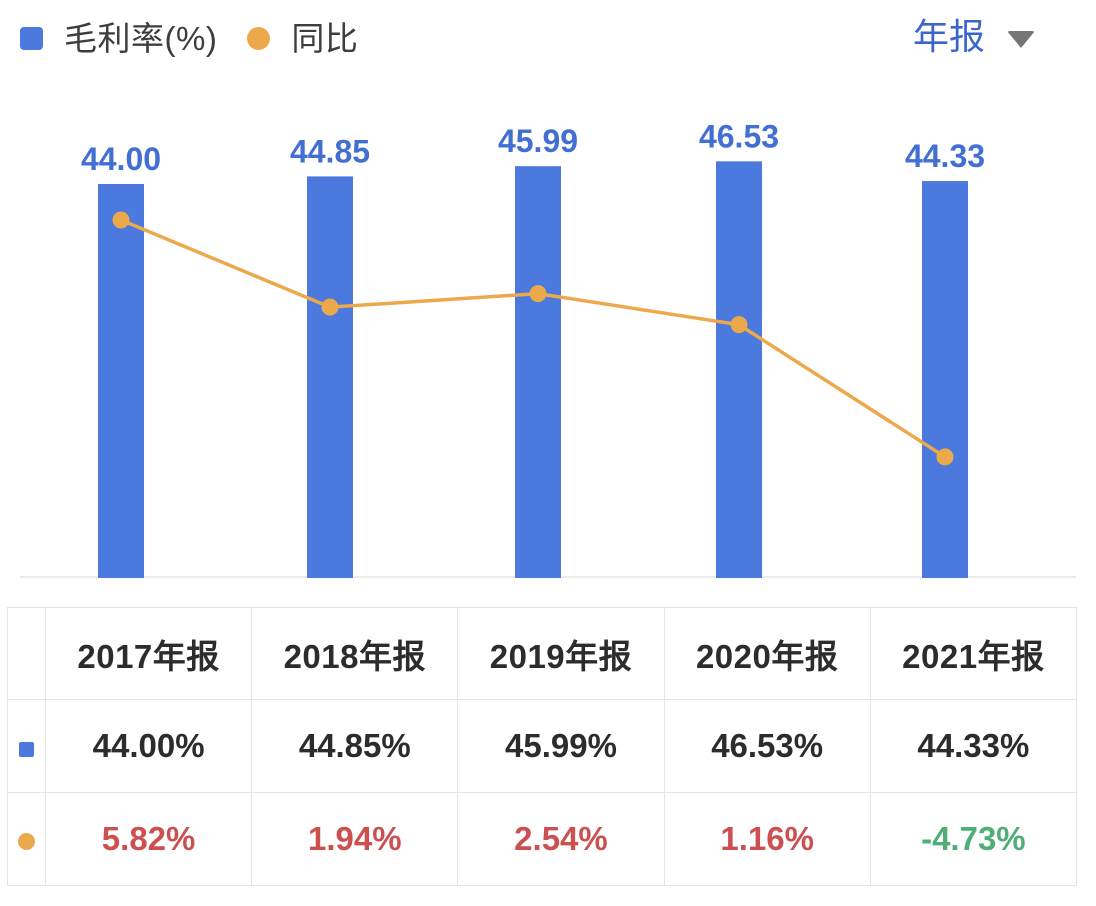 The height and width of the screenshot is (906, 1096). I want to click on value-cell-2020年报: 46.53%, so click(767, 746).